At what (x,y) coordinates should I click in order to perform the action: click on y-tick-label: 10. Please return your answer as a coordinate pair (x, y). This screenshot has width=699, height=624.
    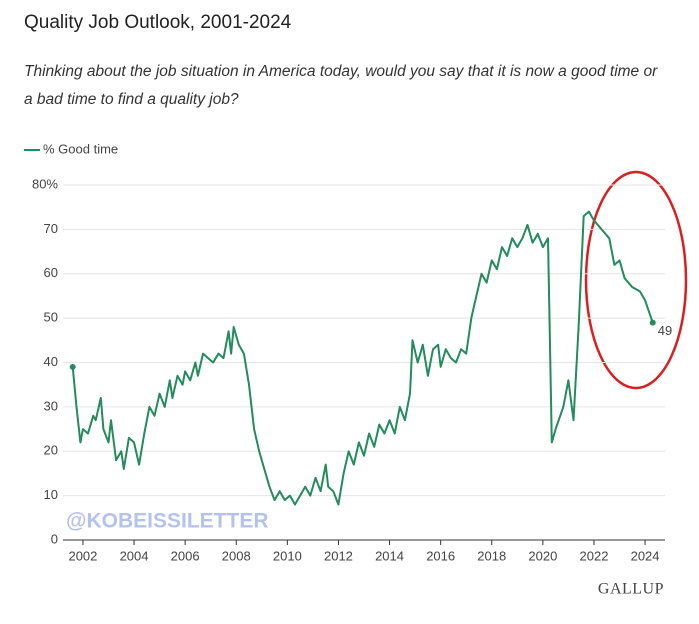
    Looking at the image, I should click on (51, 494).